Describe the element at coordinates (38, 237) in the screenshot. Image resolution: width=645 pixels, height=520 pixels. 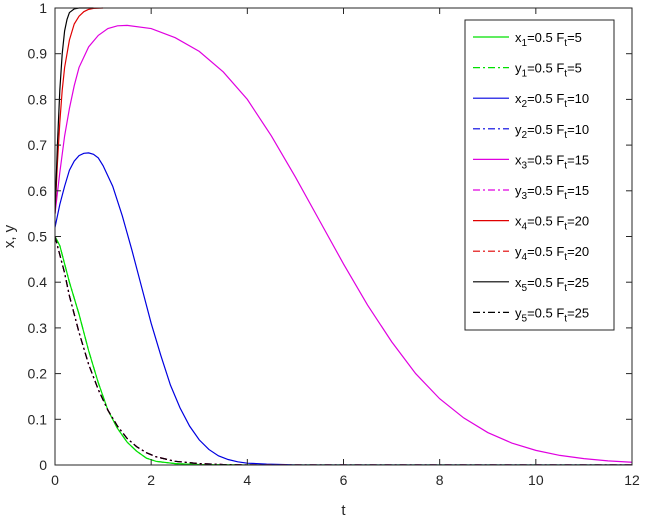
I see `y-tick-label: 0.5` at that location.